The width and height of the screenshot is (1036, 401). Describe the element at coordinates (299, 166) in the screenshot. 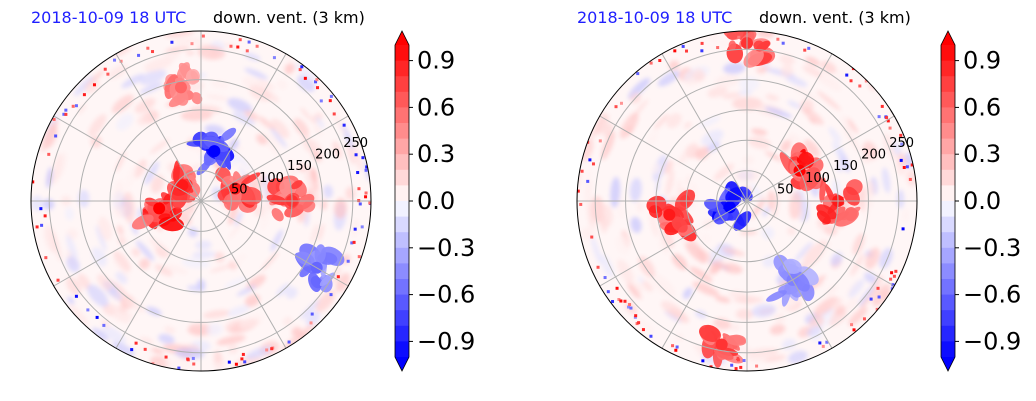

I see `radial-tick-label: 150` at that location.